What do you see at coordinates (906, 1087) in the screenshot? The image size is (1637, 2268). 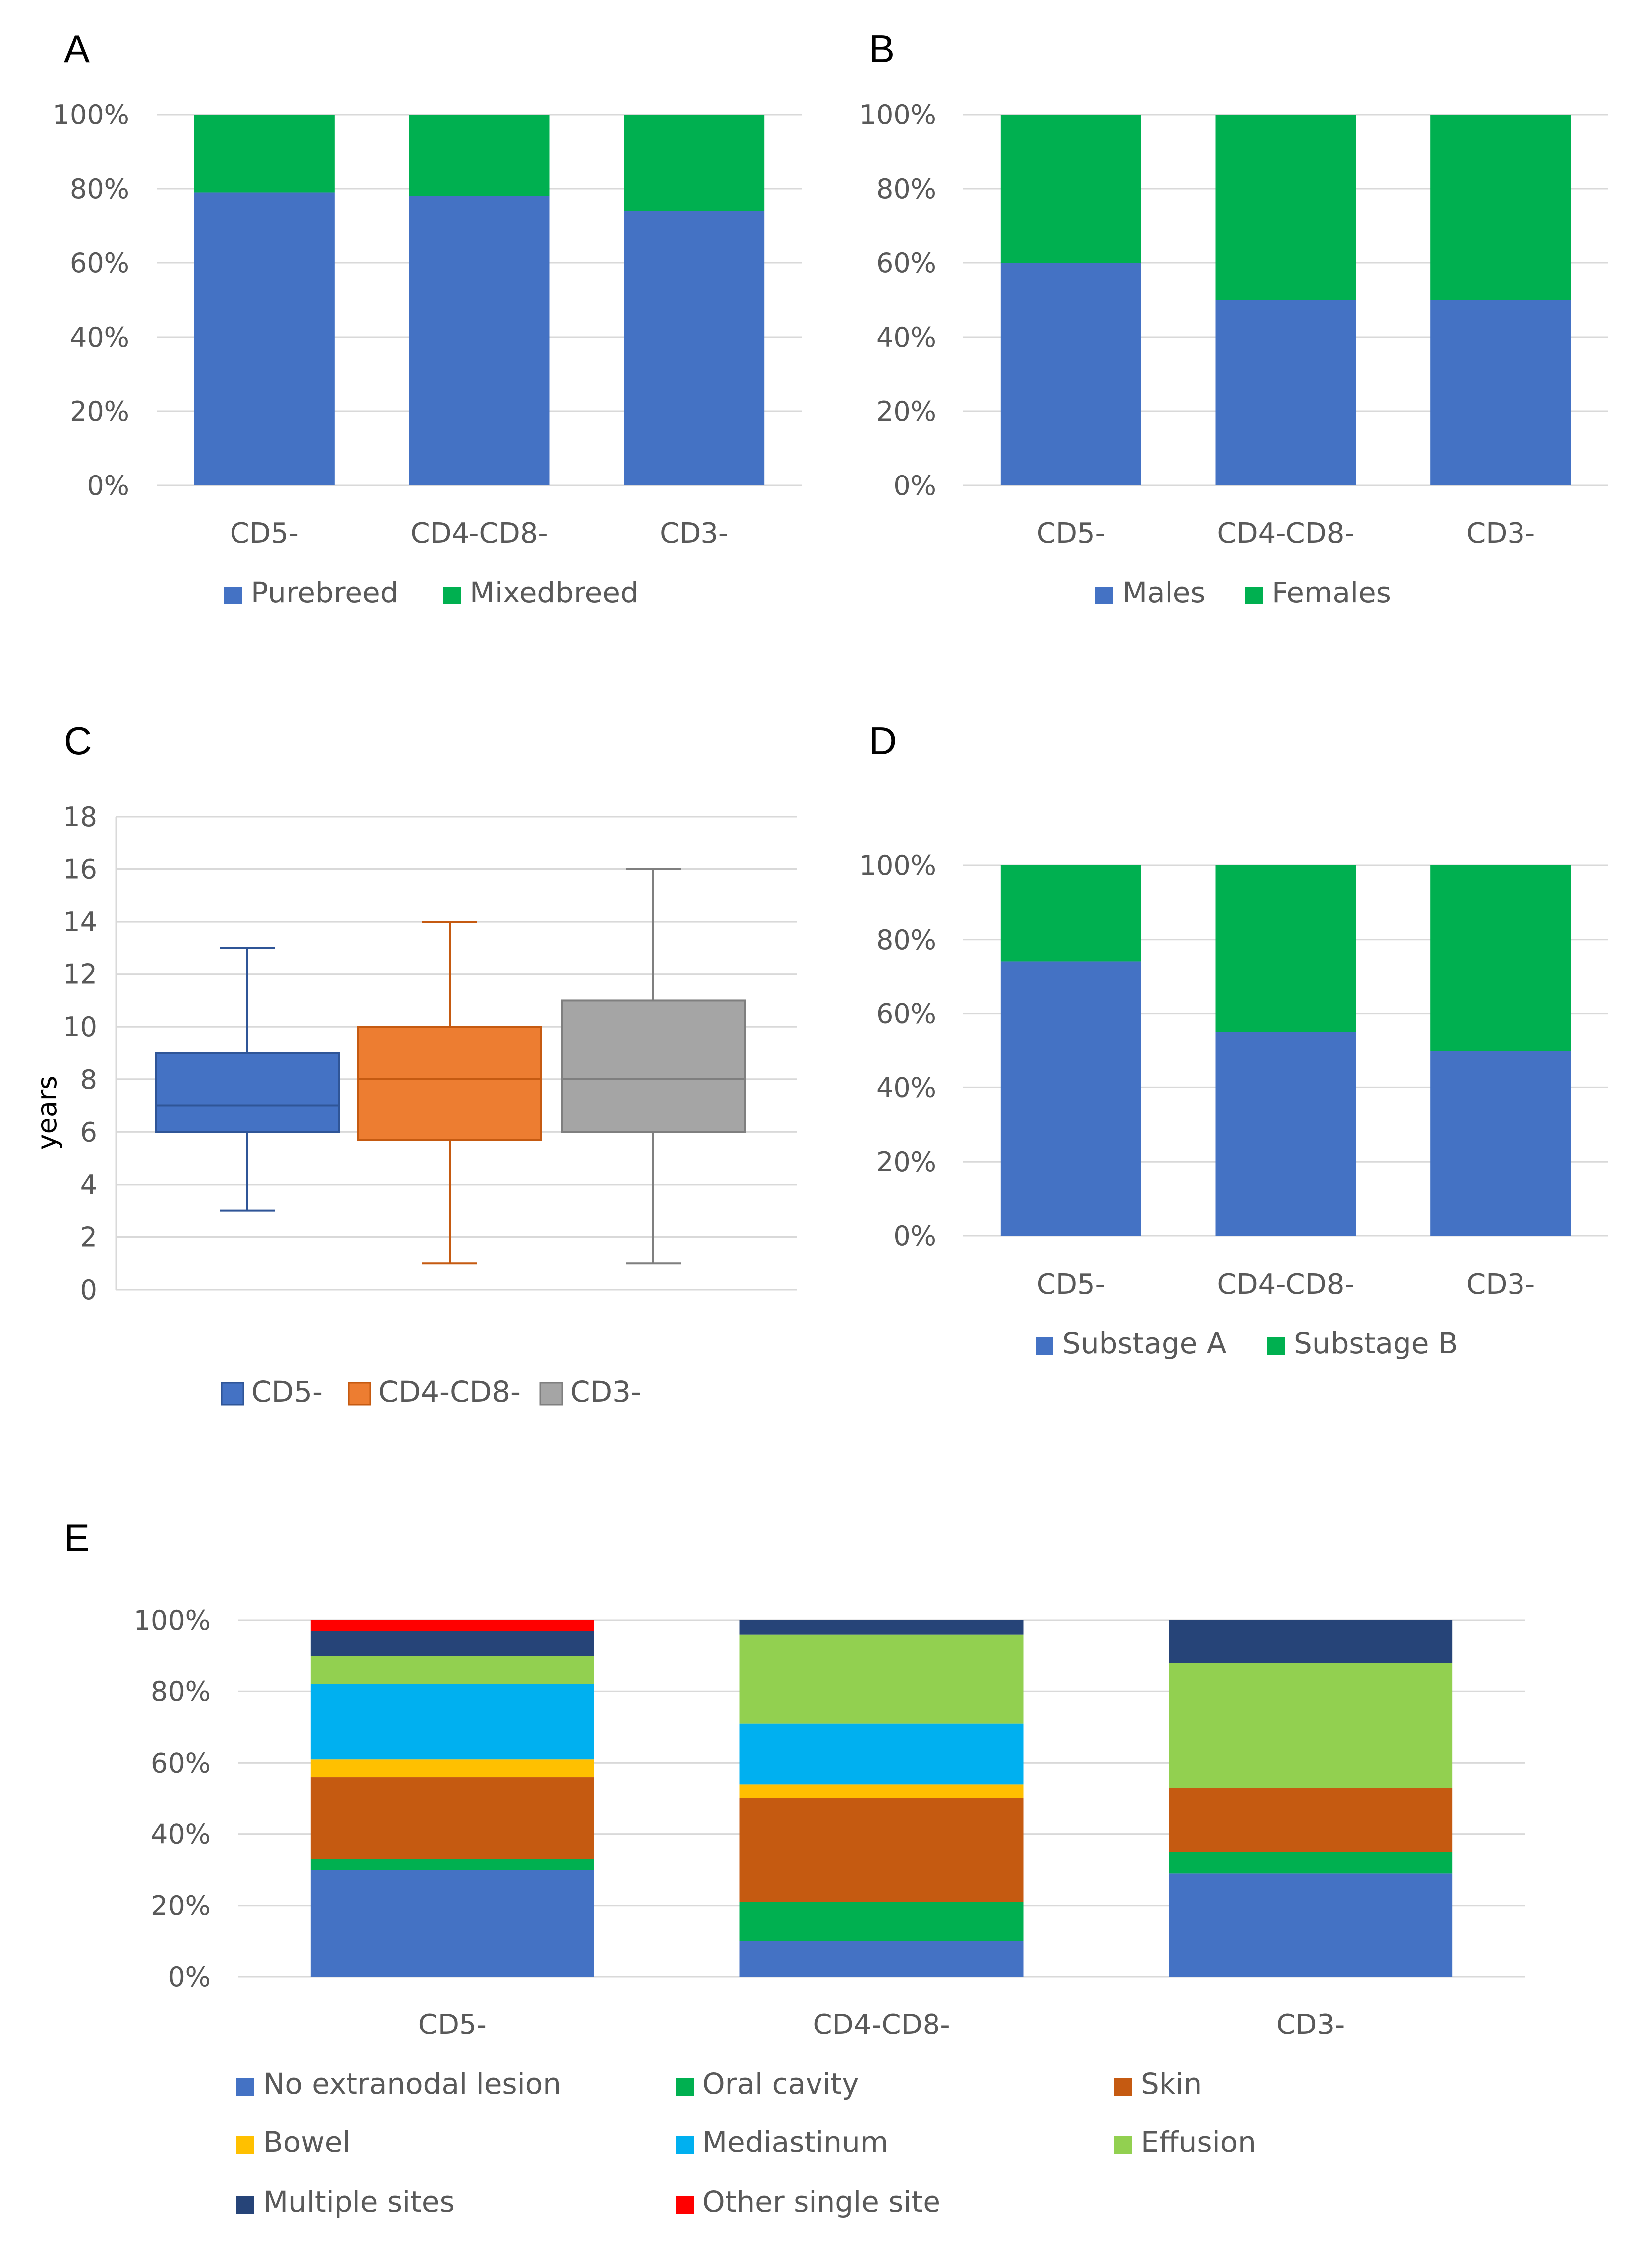 I see `panel-d-ytick-label: 40%` at bounding box center [906, 1087].